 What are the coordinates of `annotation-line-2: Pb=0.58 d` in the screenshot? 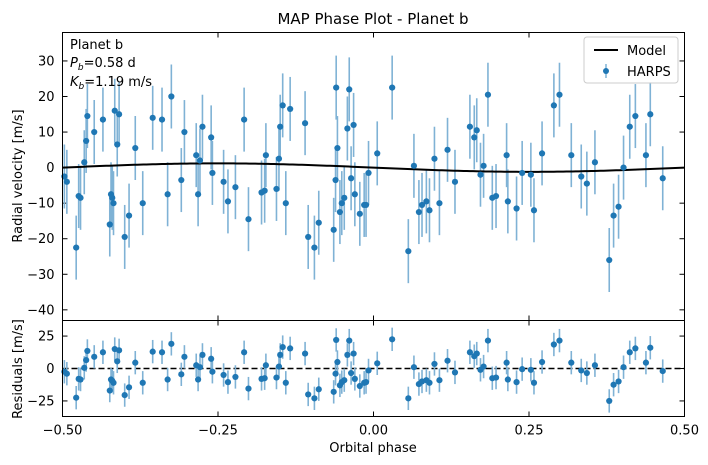 It's located at (103, 64).